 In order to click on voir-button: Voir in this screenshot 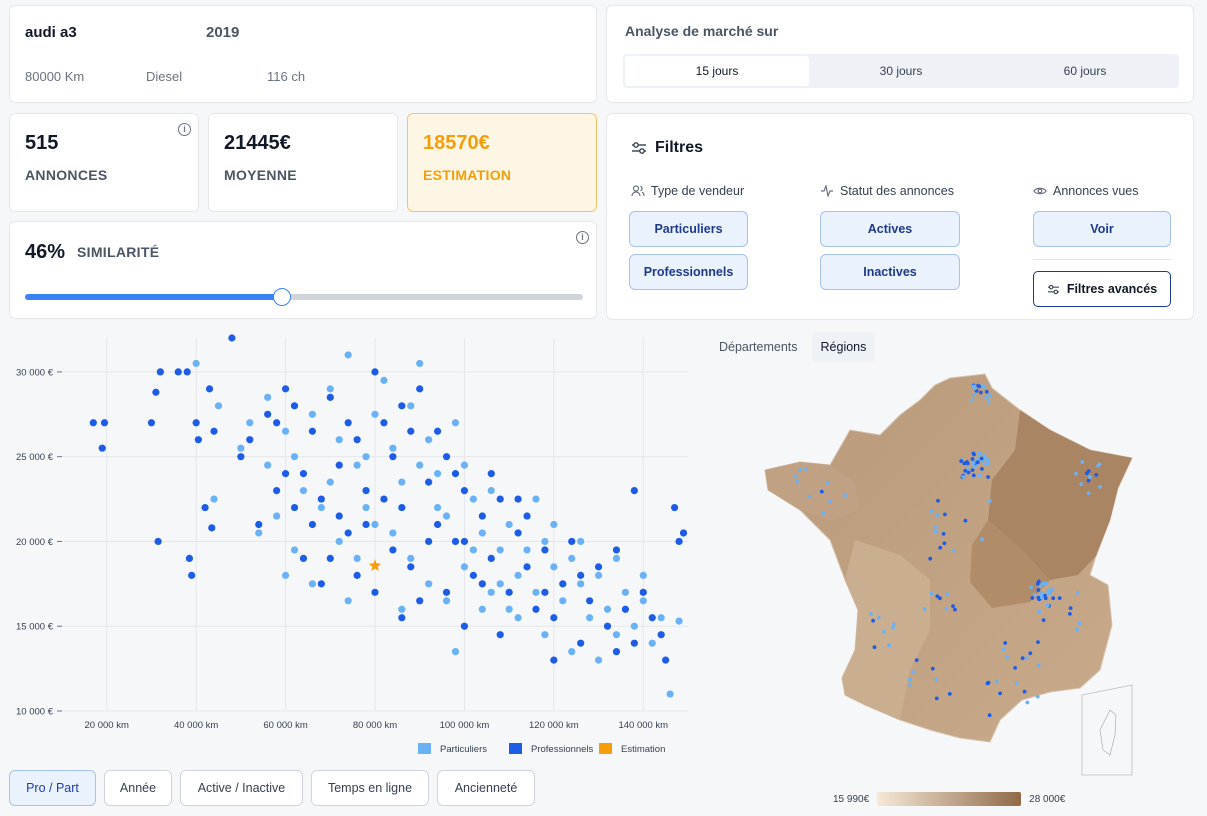, I will do `click(1102, 229)`.